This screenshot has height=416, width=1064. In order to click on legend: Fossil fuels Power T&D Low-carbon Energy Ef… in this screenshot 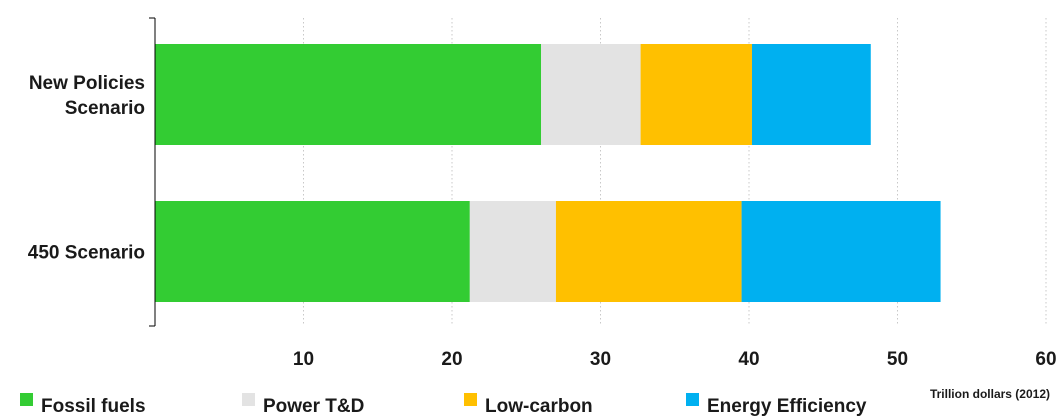, I will do `click(443, 404)`.